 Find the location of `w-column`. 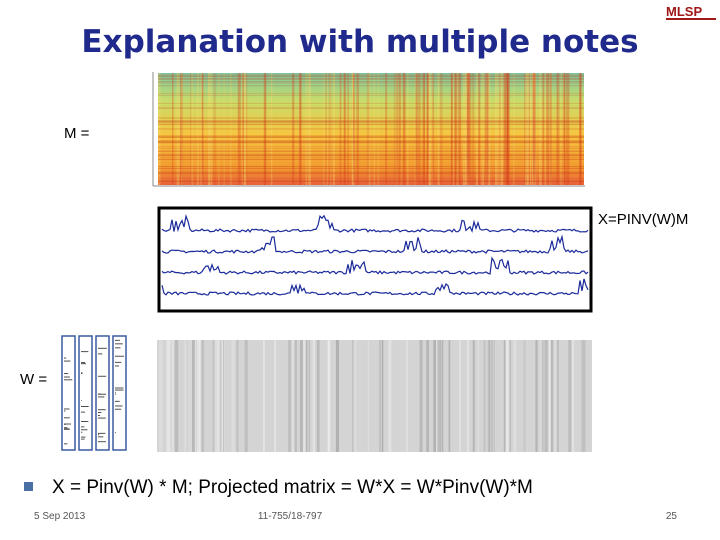

w-column is located at coordinates (85, 393).